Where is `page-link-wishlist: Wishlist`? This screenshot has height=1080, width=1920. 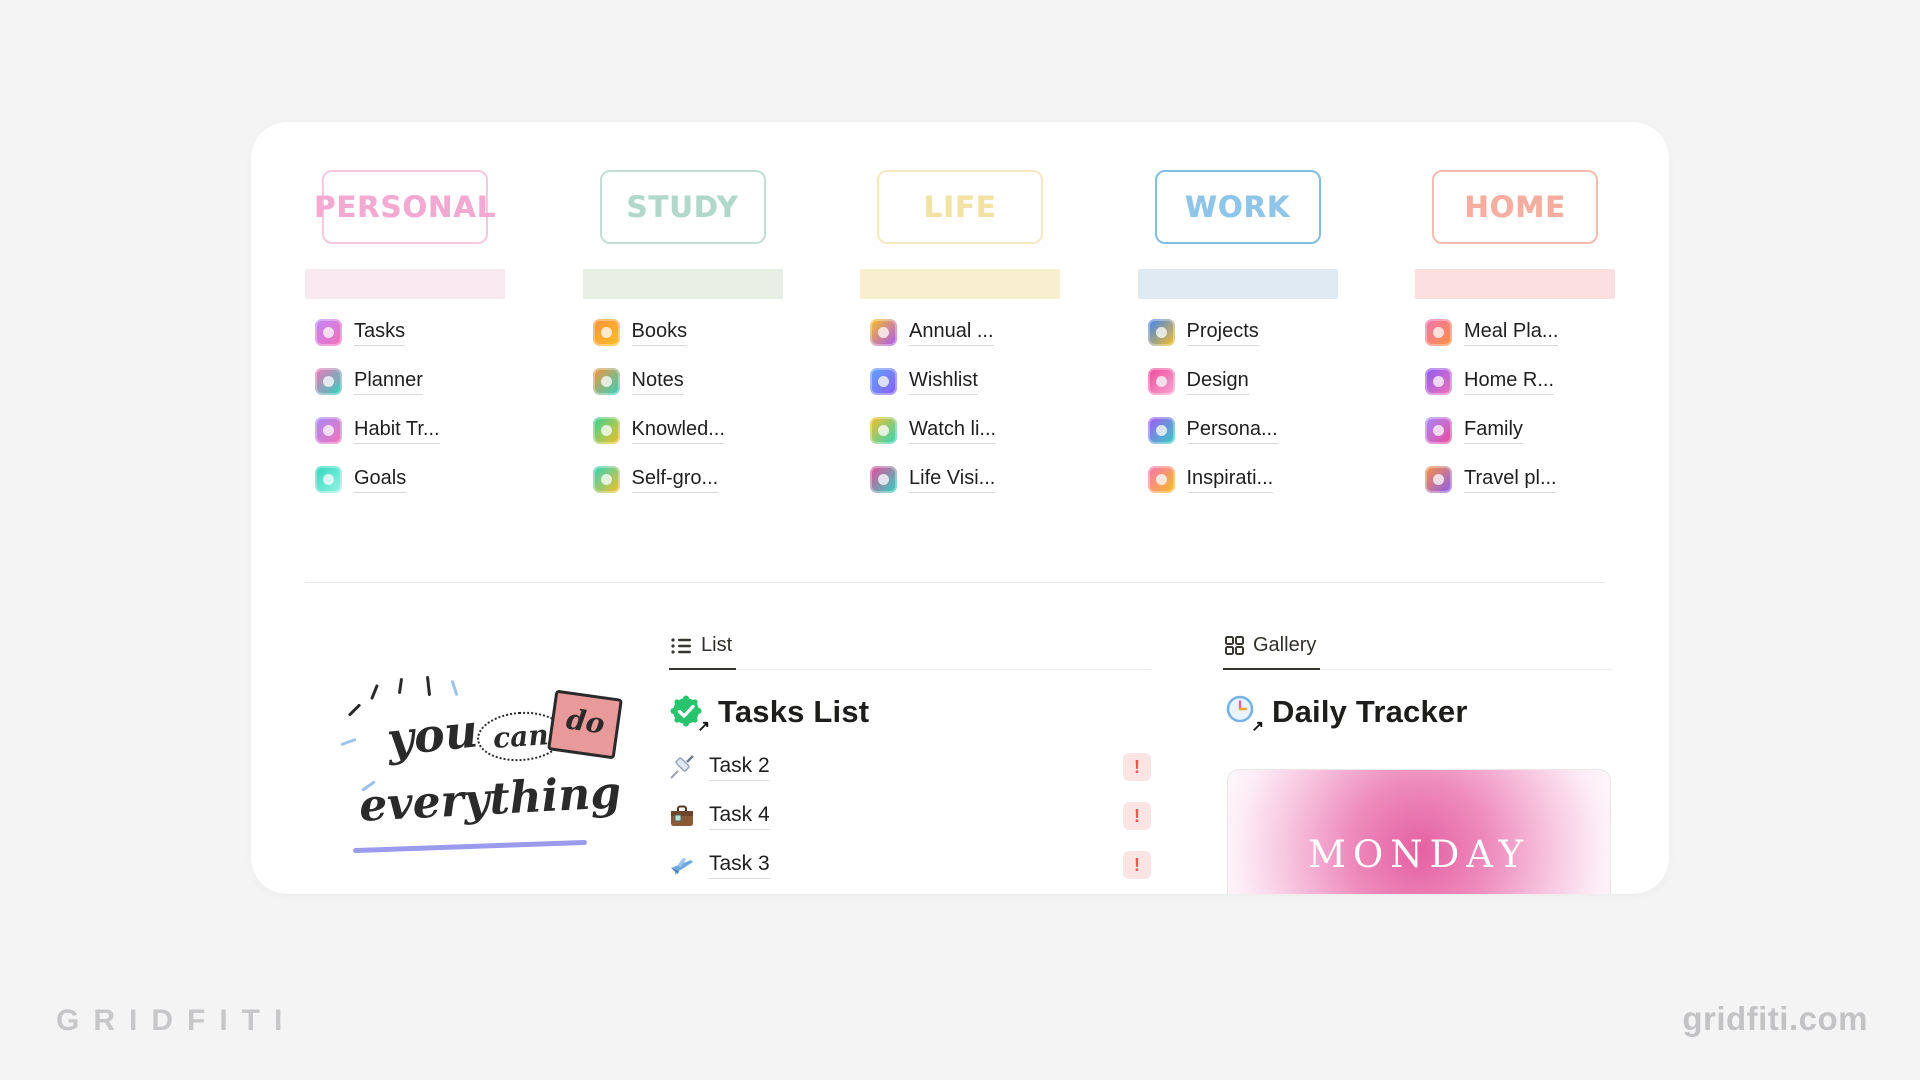
page-link-wishlist: Wishlist is located at coordinates (965, 381).